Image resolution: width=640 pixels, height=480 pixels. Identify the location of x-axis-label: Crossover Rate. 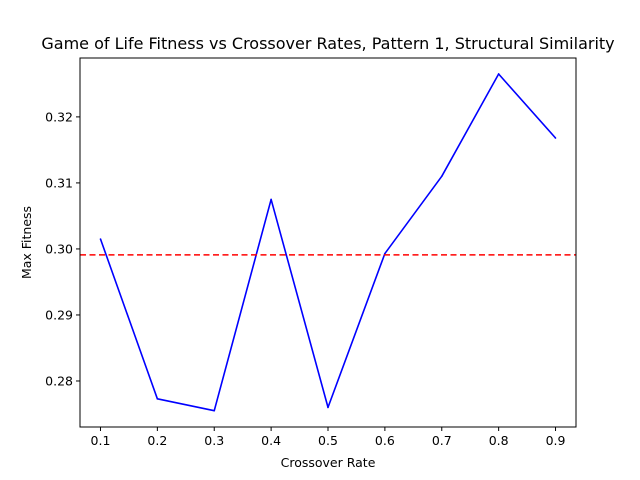
(328, 462).